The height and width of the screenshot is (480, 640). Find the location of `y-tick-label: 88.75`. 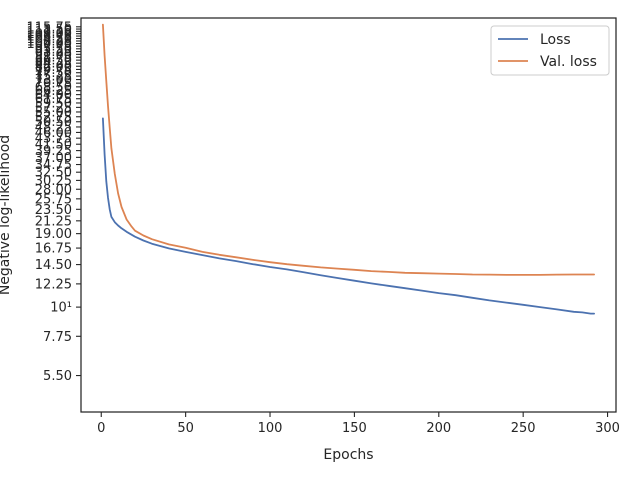

y-tick-label: 88.75 is located at coordinates (53, 58).